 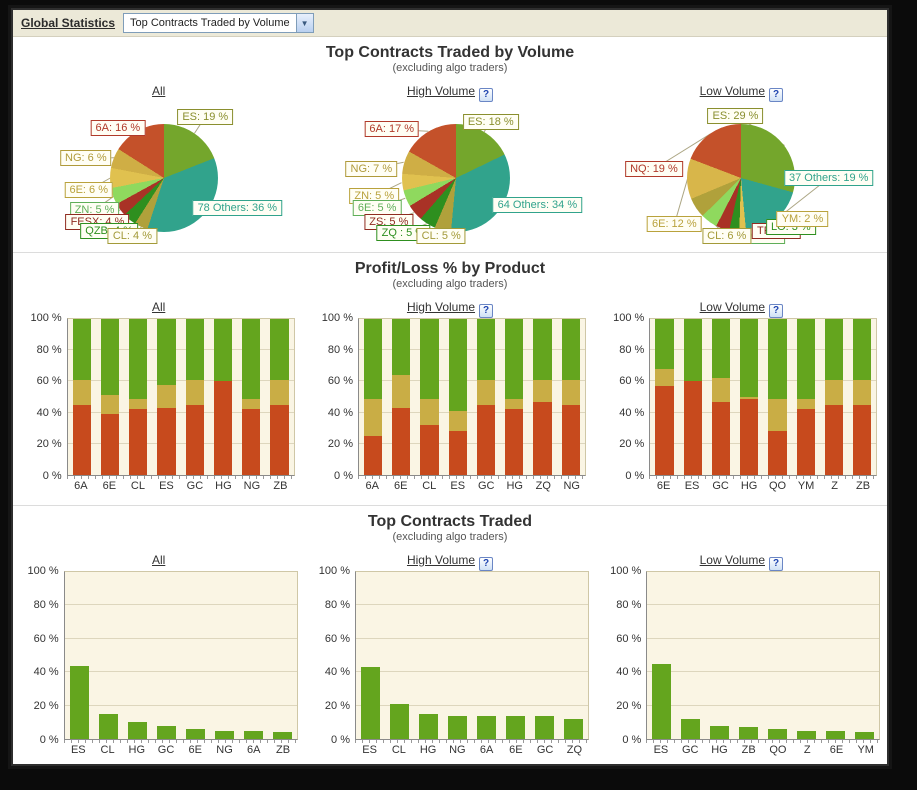 I want to click on bar-6E, so click(x=195, y=655).